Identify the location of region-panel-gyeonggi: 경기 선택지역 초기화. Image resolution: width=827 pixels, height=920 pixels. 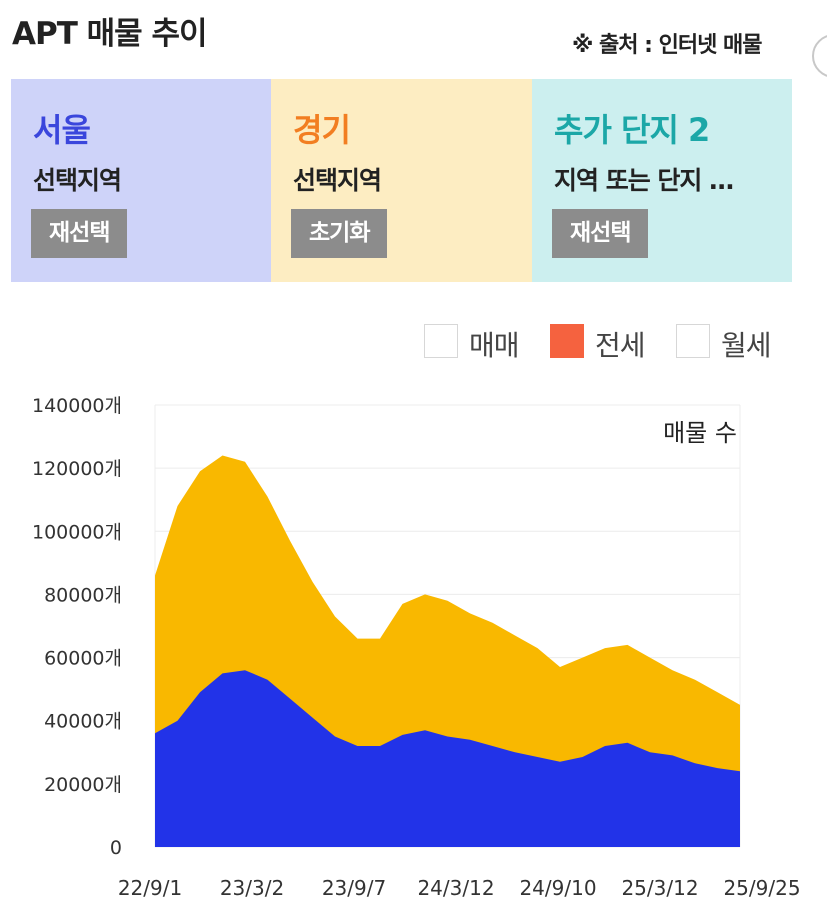
(401, 180).